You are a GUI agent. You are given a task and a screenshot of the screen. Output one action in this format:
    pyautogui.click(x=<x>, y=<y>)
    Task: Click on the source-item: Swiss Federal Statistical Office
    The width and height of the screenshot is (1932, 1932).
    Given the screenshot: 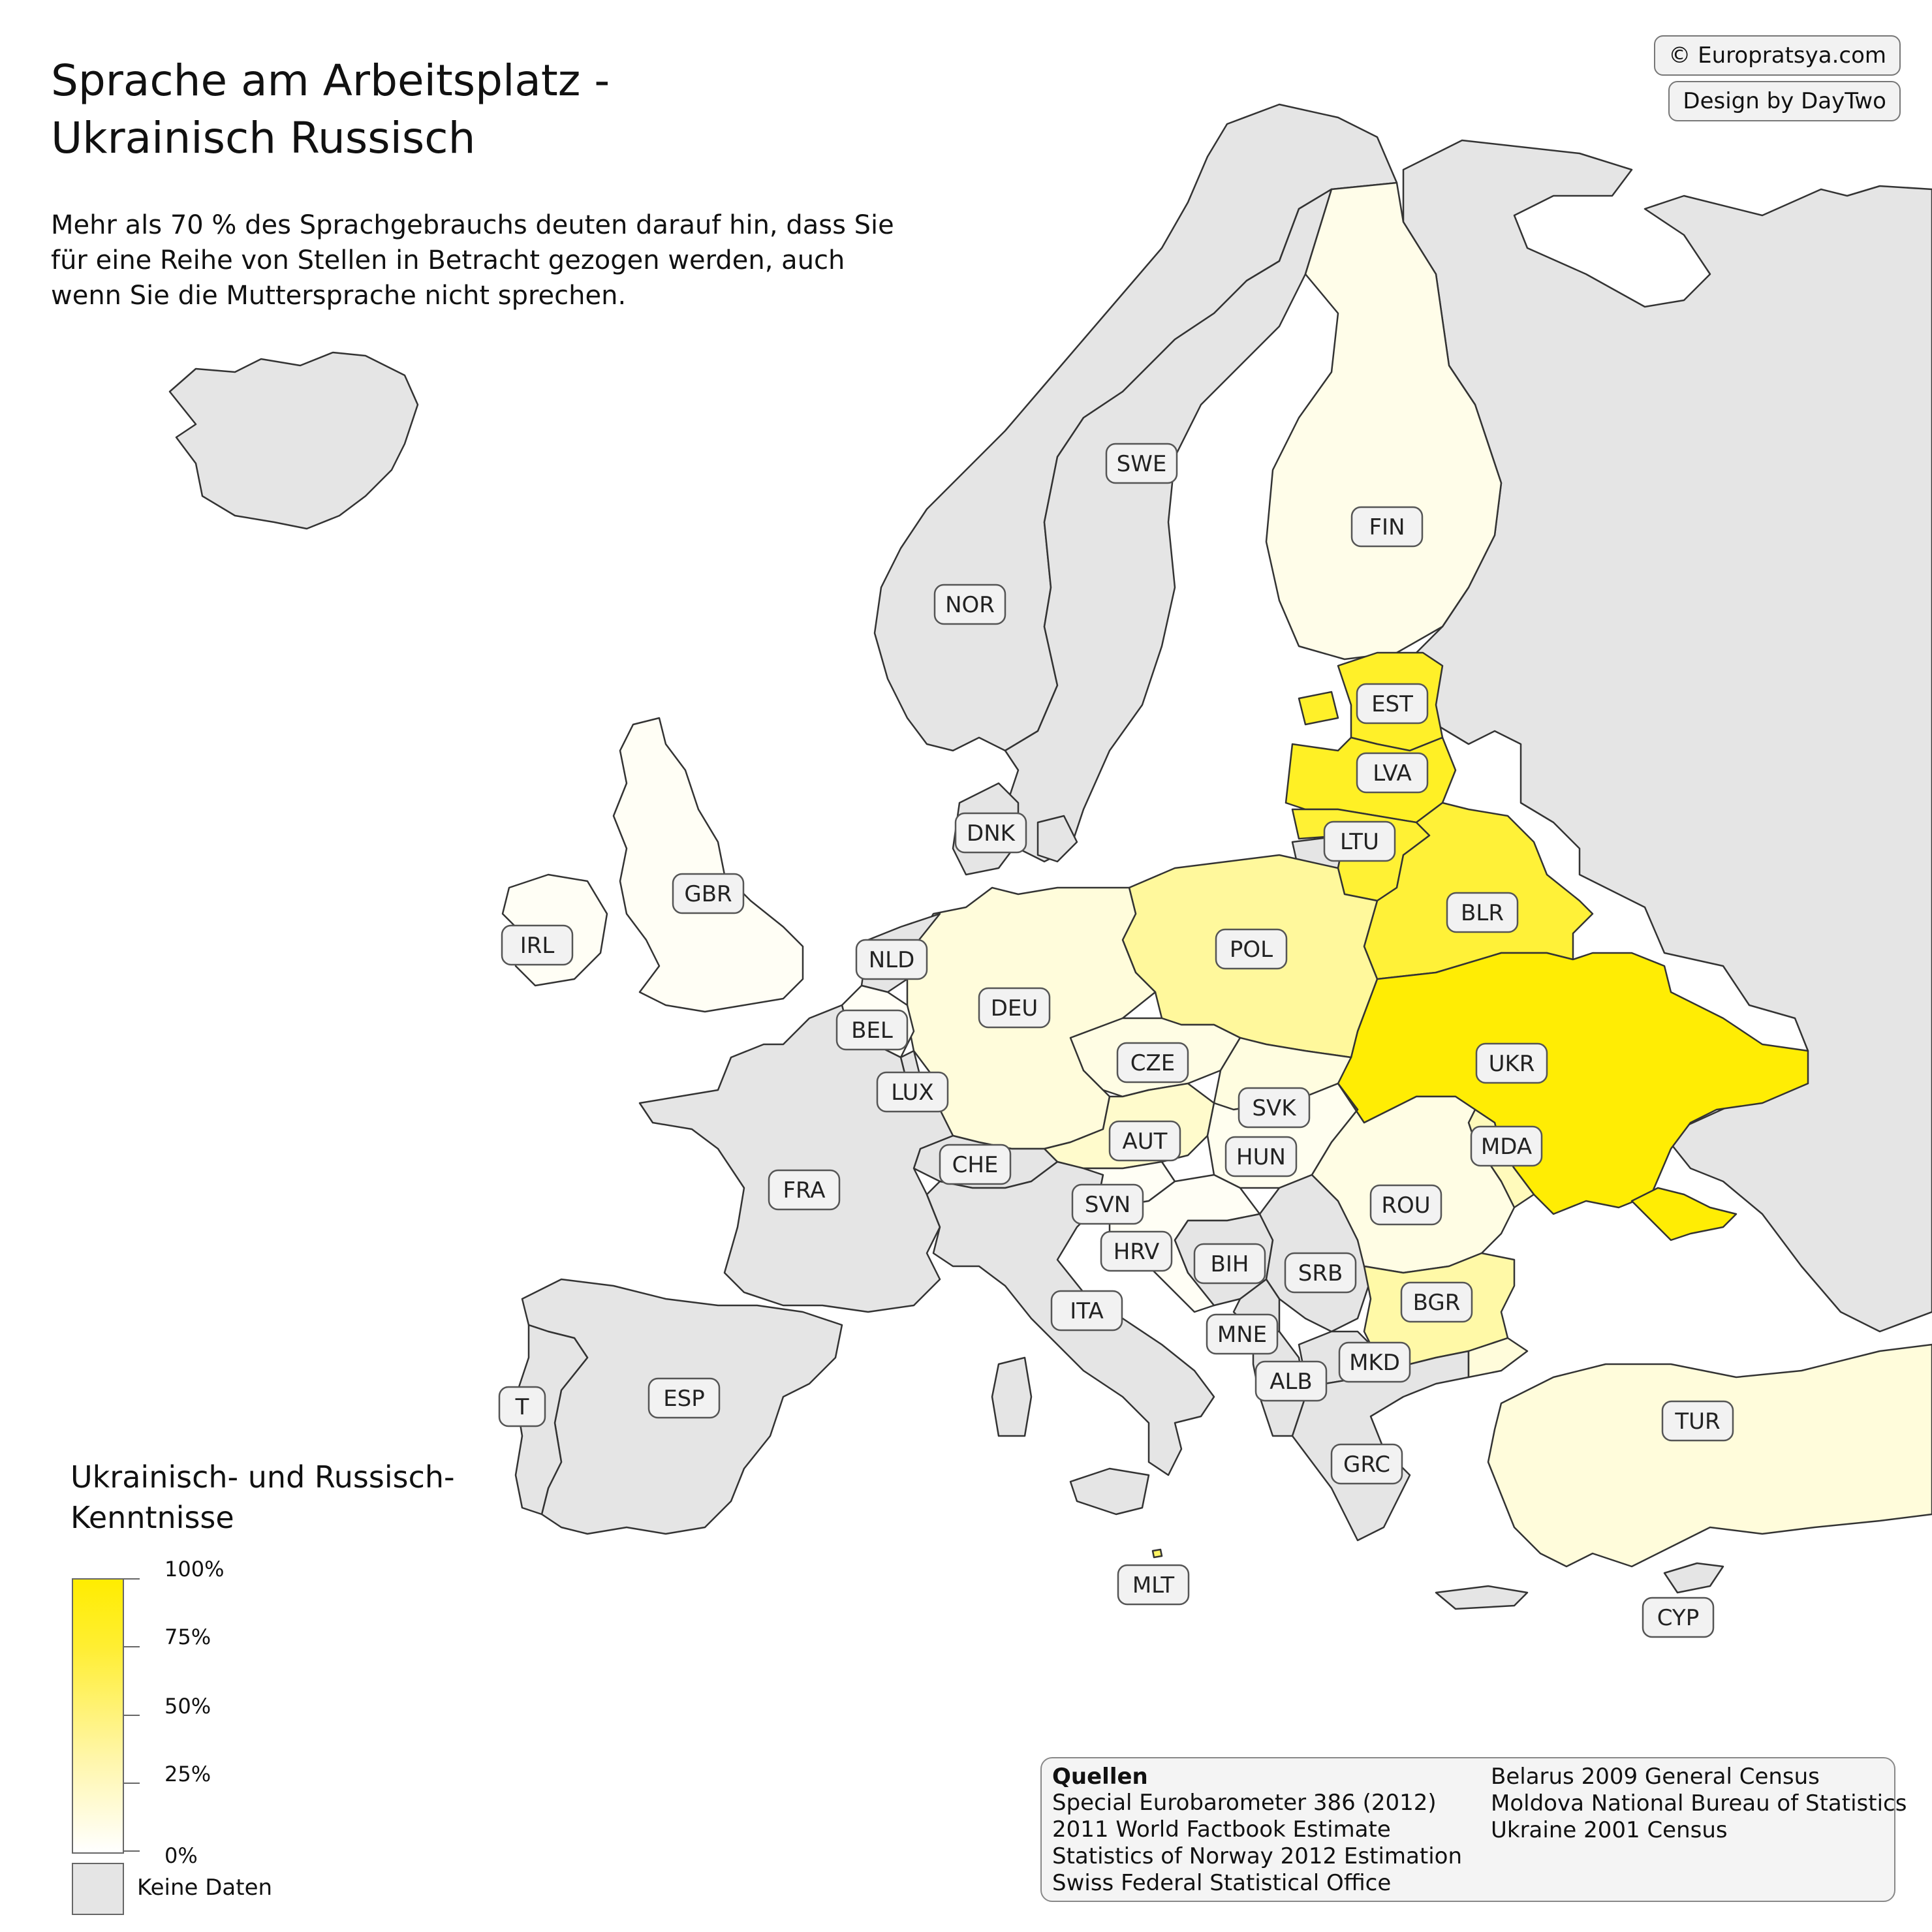 What is the action you would take?
    pyautogui.click(x=1222, y=1883)
    